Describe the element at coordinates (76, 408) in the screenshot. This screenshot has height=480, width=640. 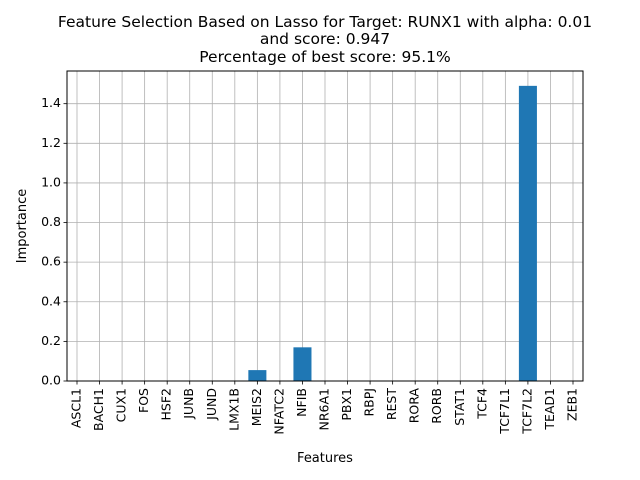
I see `x-tick-label: ASCL1` at that location.